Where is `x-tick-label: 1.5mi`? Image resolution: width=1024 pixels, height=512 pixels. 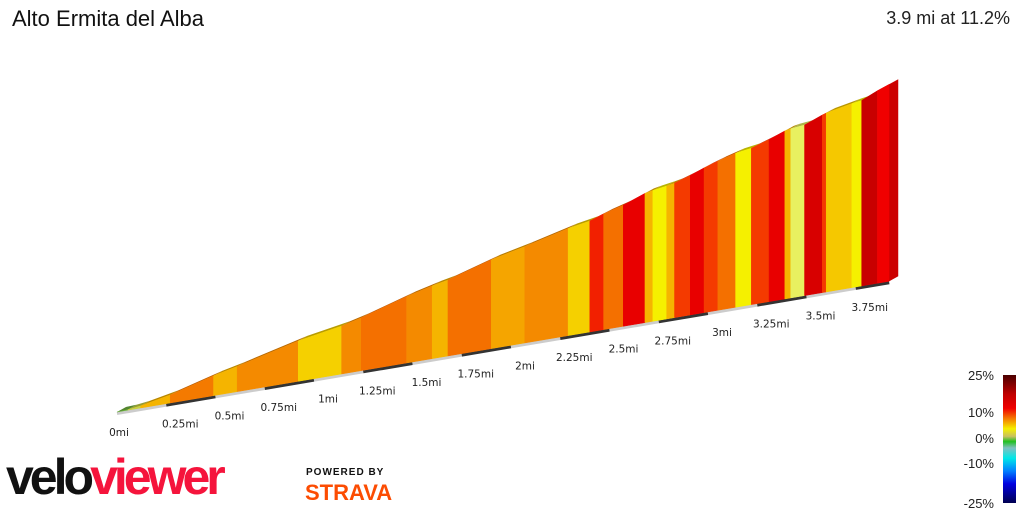
x-tick-label: 1.5mi is located at coordinates (427, 383).